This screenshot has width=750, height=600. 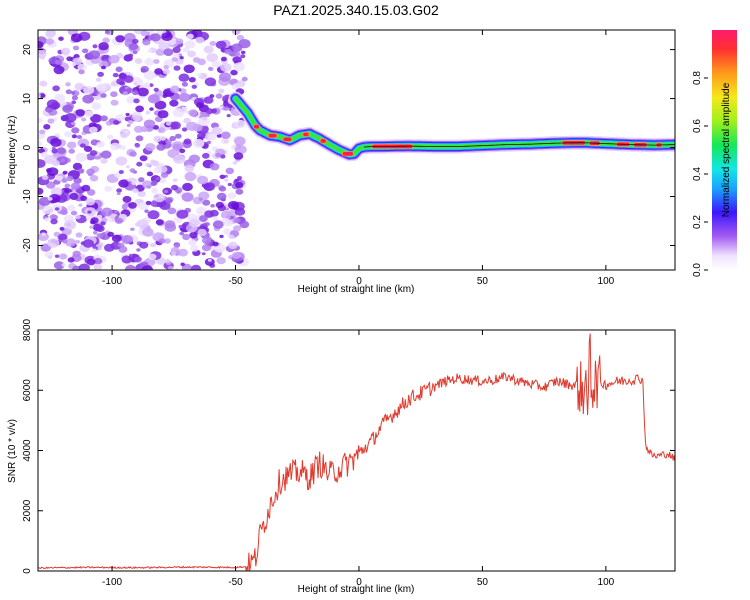 What do you see at coordinates (235, 582) in the screenshot?
I see `snr-xtick-label: -50` at bounding box center [235, 582].